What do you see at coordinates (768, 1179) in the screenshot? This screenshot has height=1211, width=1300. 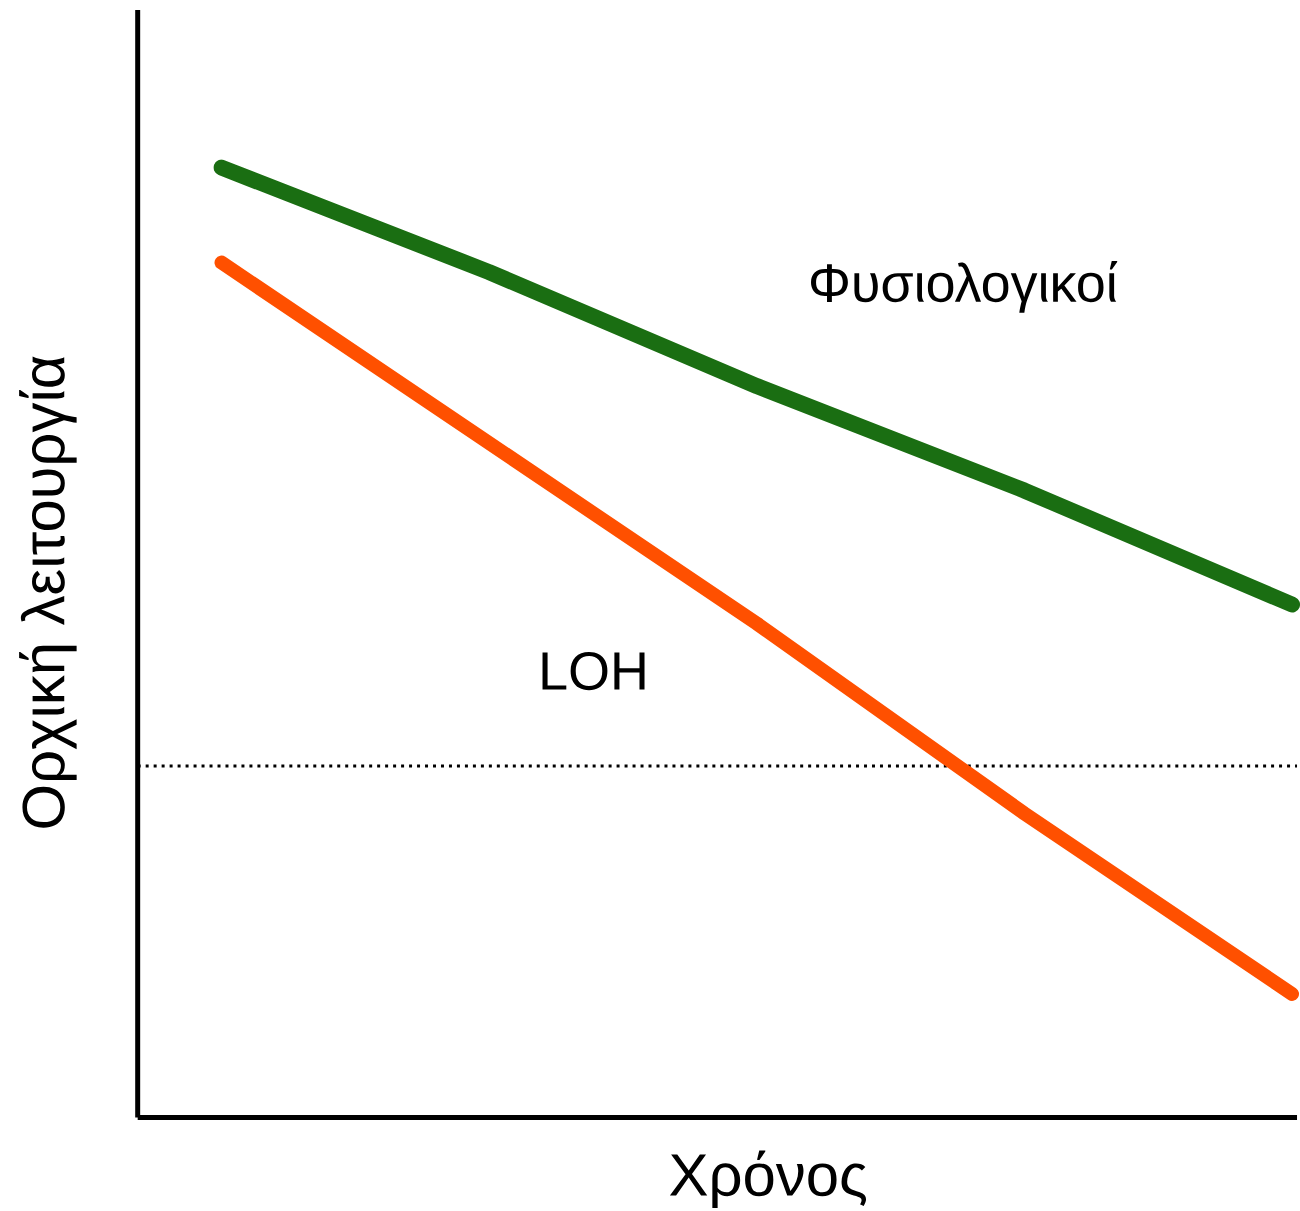 I see `x-axis-title: Χρόνος` at bounding box center [768, 1179].